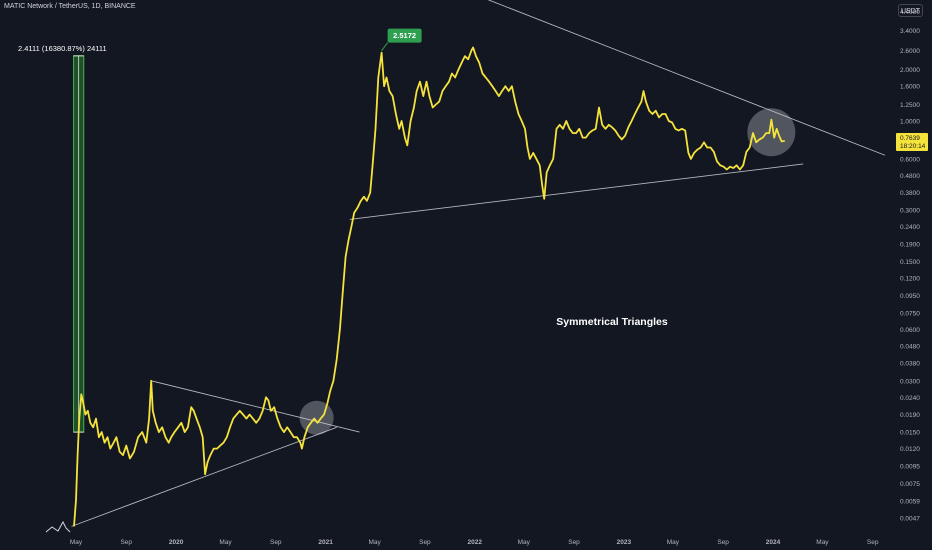 Image resolution: width=932 pixels, height=550 pixels. What do you see at coordinates (385, 46) in the screenshot?
I see `peak-pointer` at bounding box center [385, 46].